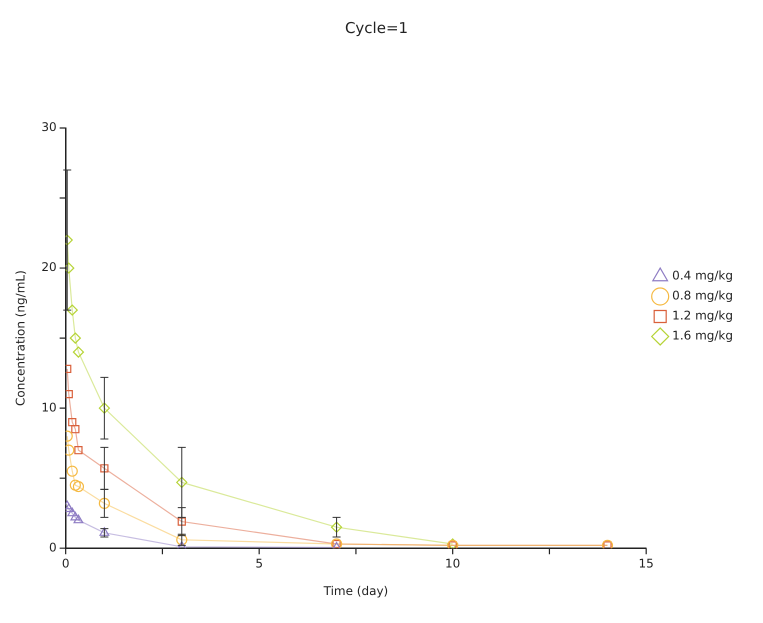  What do you see at coordinates (259, 563) in the screenshot?
I see `x-tick-label: 5` at bounding box center [259, 563].